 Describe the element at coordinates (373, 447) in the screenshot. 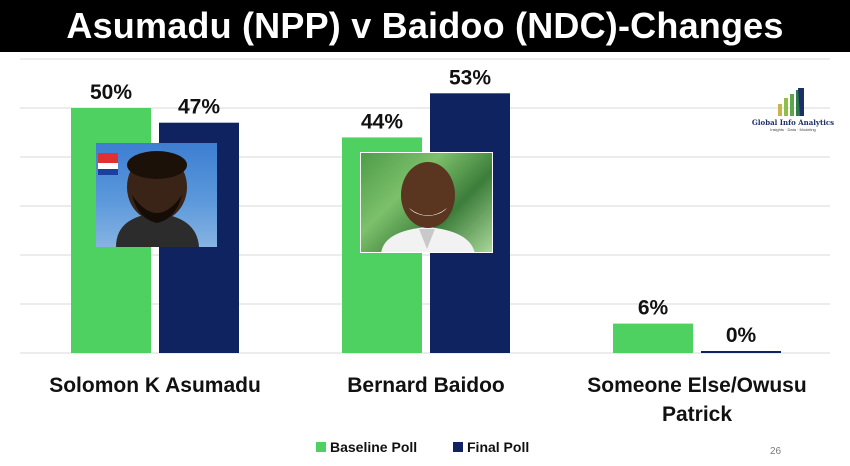

I see `legend-label: Baseline Poll` at that location.